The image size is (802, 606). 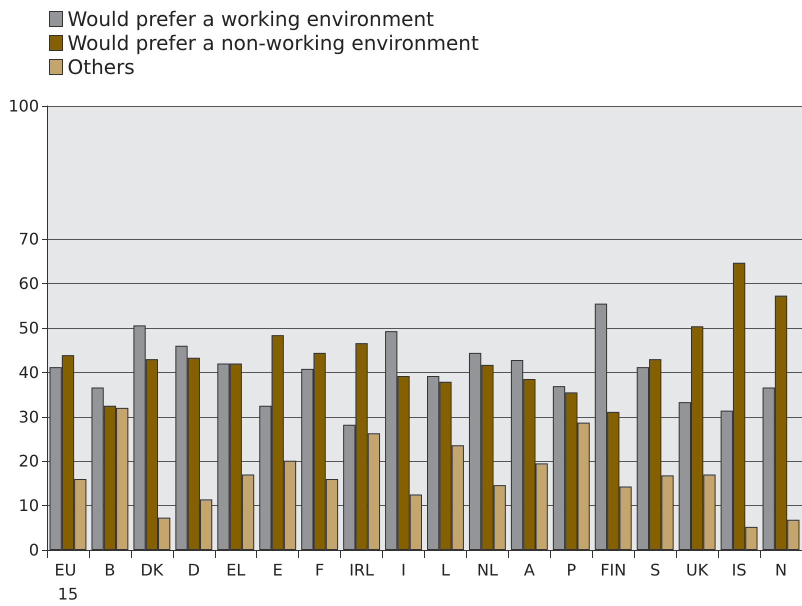 I want to click on y-tick-label: 0, so click(x=33, y=550).